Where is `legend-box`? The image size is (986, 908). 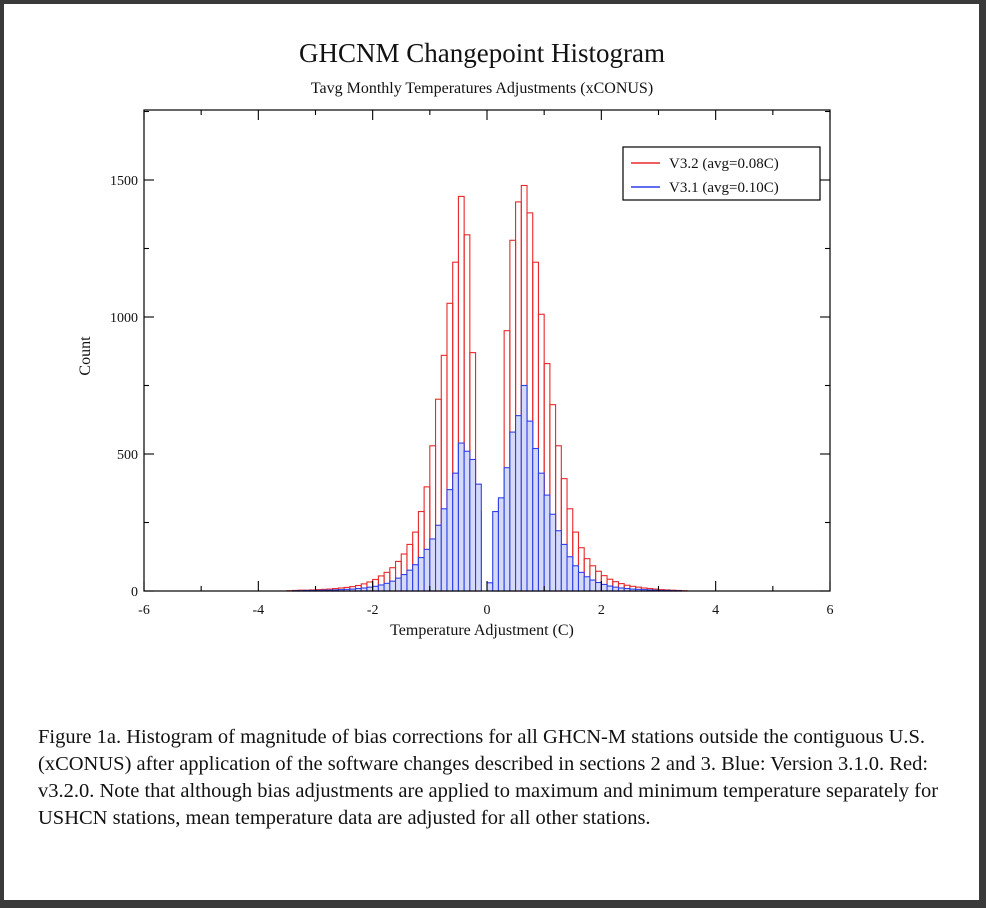 legend-box is located at coordinates (721, 173).